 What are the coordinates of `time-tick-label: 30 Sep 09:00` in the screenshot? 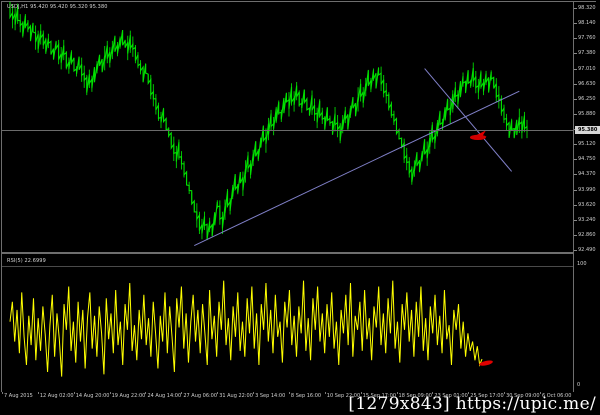 It's located at (522, 395).